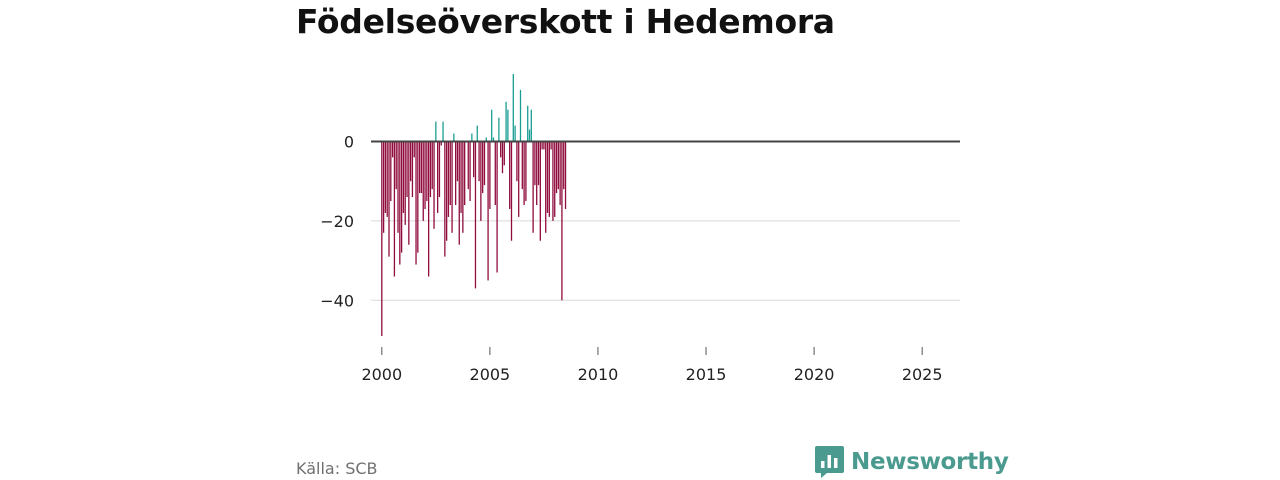 The height and width of the screenshot is (480, 1280). I want to click on y-tick-label: 0, so click(349, 141).